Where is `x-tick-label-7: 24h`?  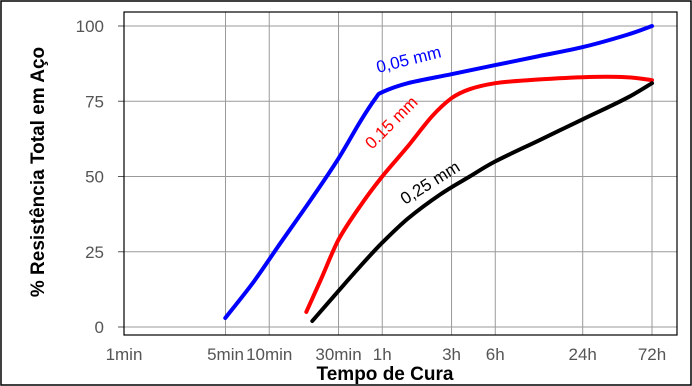 x-tick-label-7: 24h is located at coordinates (583, 354).